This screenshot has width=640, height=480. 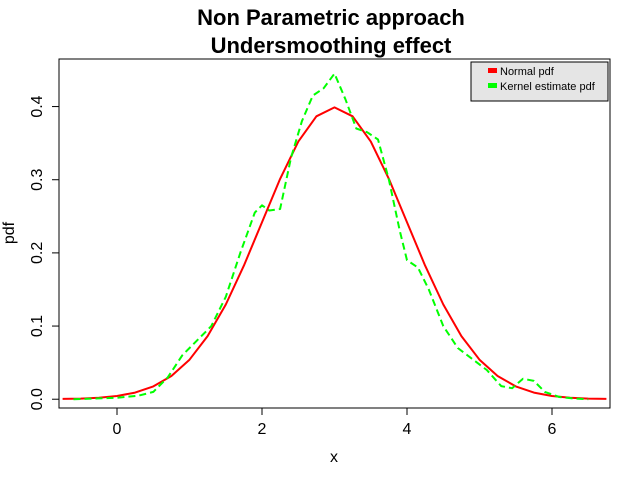 I want to click on y-tick-label: 0.4, so click(x=37, y=106).